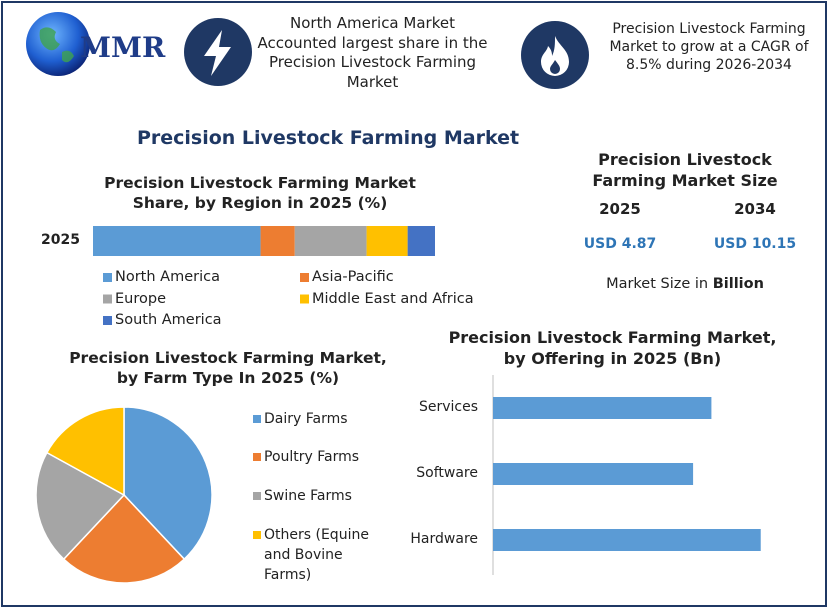 The width and height of the screenshot is (829, 611). I want to click on market-size-title: Precision Livestock Farming Market Size, so click(685, 170).